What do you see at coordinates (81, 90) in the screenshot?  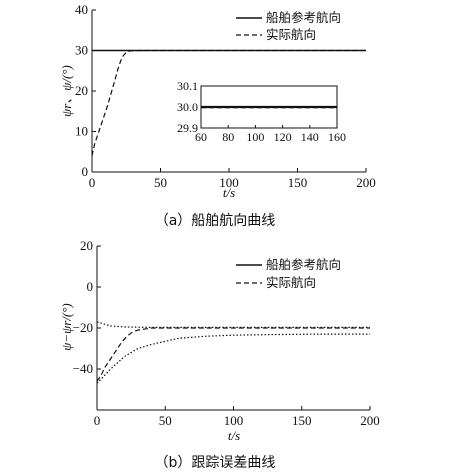 I see `panel-a-ytick-label: 20` at bounding box center [81, 90].